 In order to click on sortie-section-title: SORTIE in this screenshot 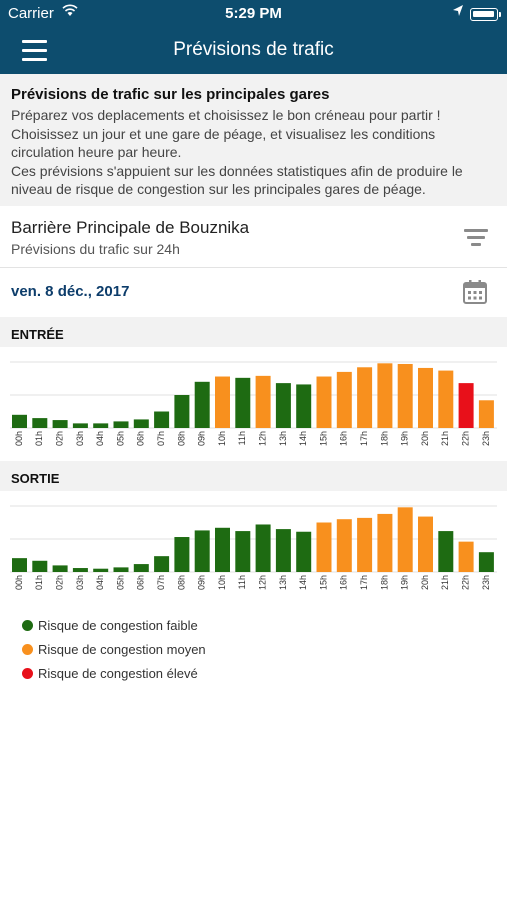, I will do `click(253, 476)`.